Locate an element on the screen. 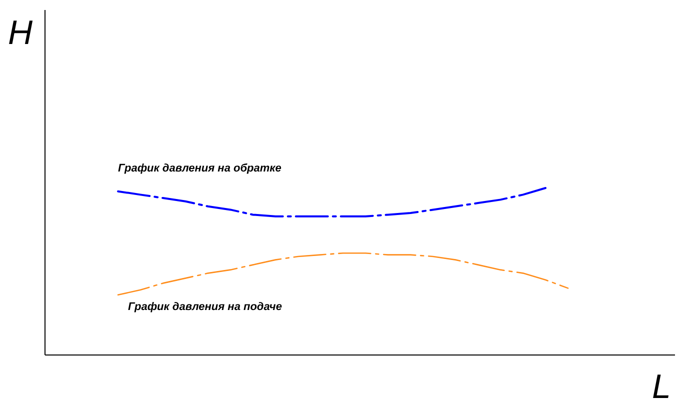 Image resolution: width=686 pixels, height=413 pixels. series-label: График давления на обратке is located at coordinates (200, 168).